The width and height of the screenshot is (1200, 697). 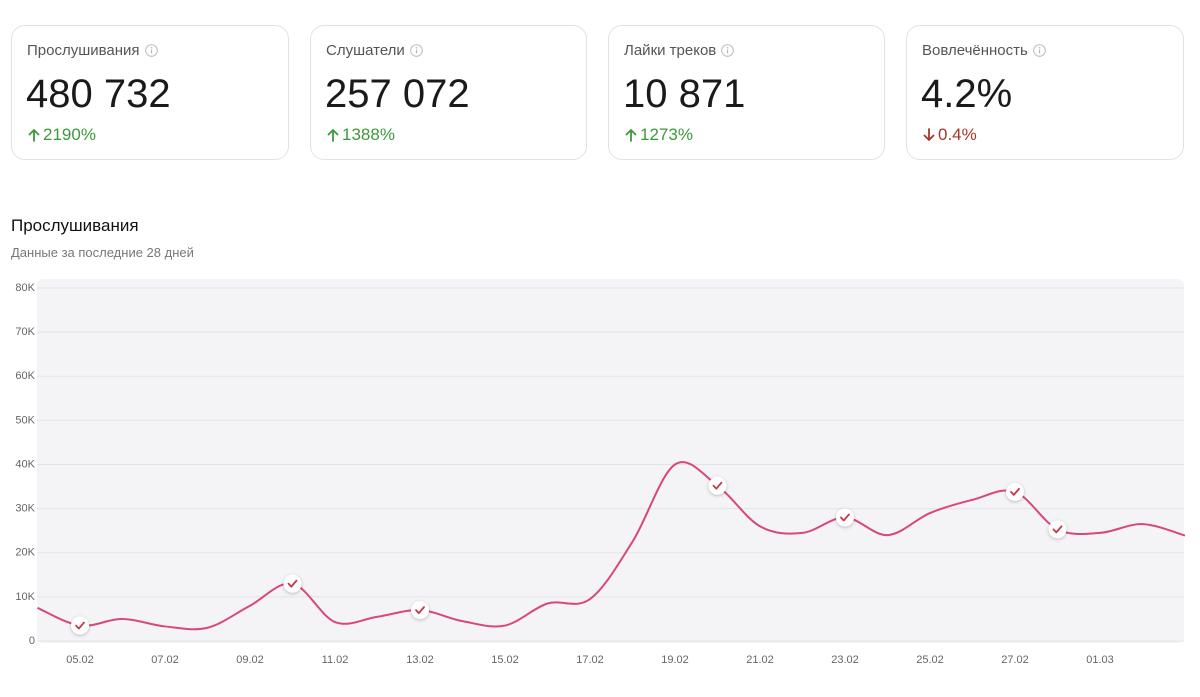 I want to click on y-tick-label: 50K, so click(x=25, y=420).